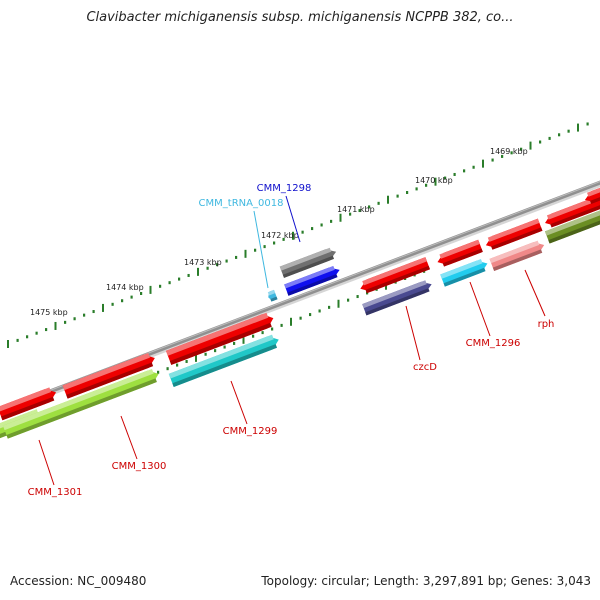 The height and width of the screenshot is (600, 600). What do you see at coordinates (271, 292) in the screenshot?
I see `feature-trna0018-highlight` at bounding box center [271, 292].